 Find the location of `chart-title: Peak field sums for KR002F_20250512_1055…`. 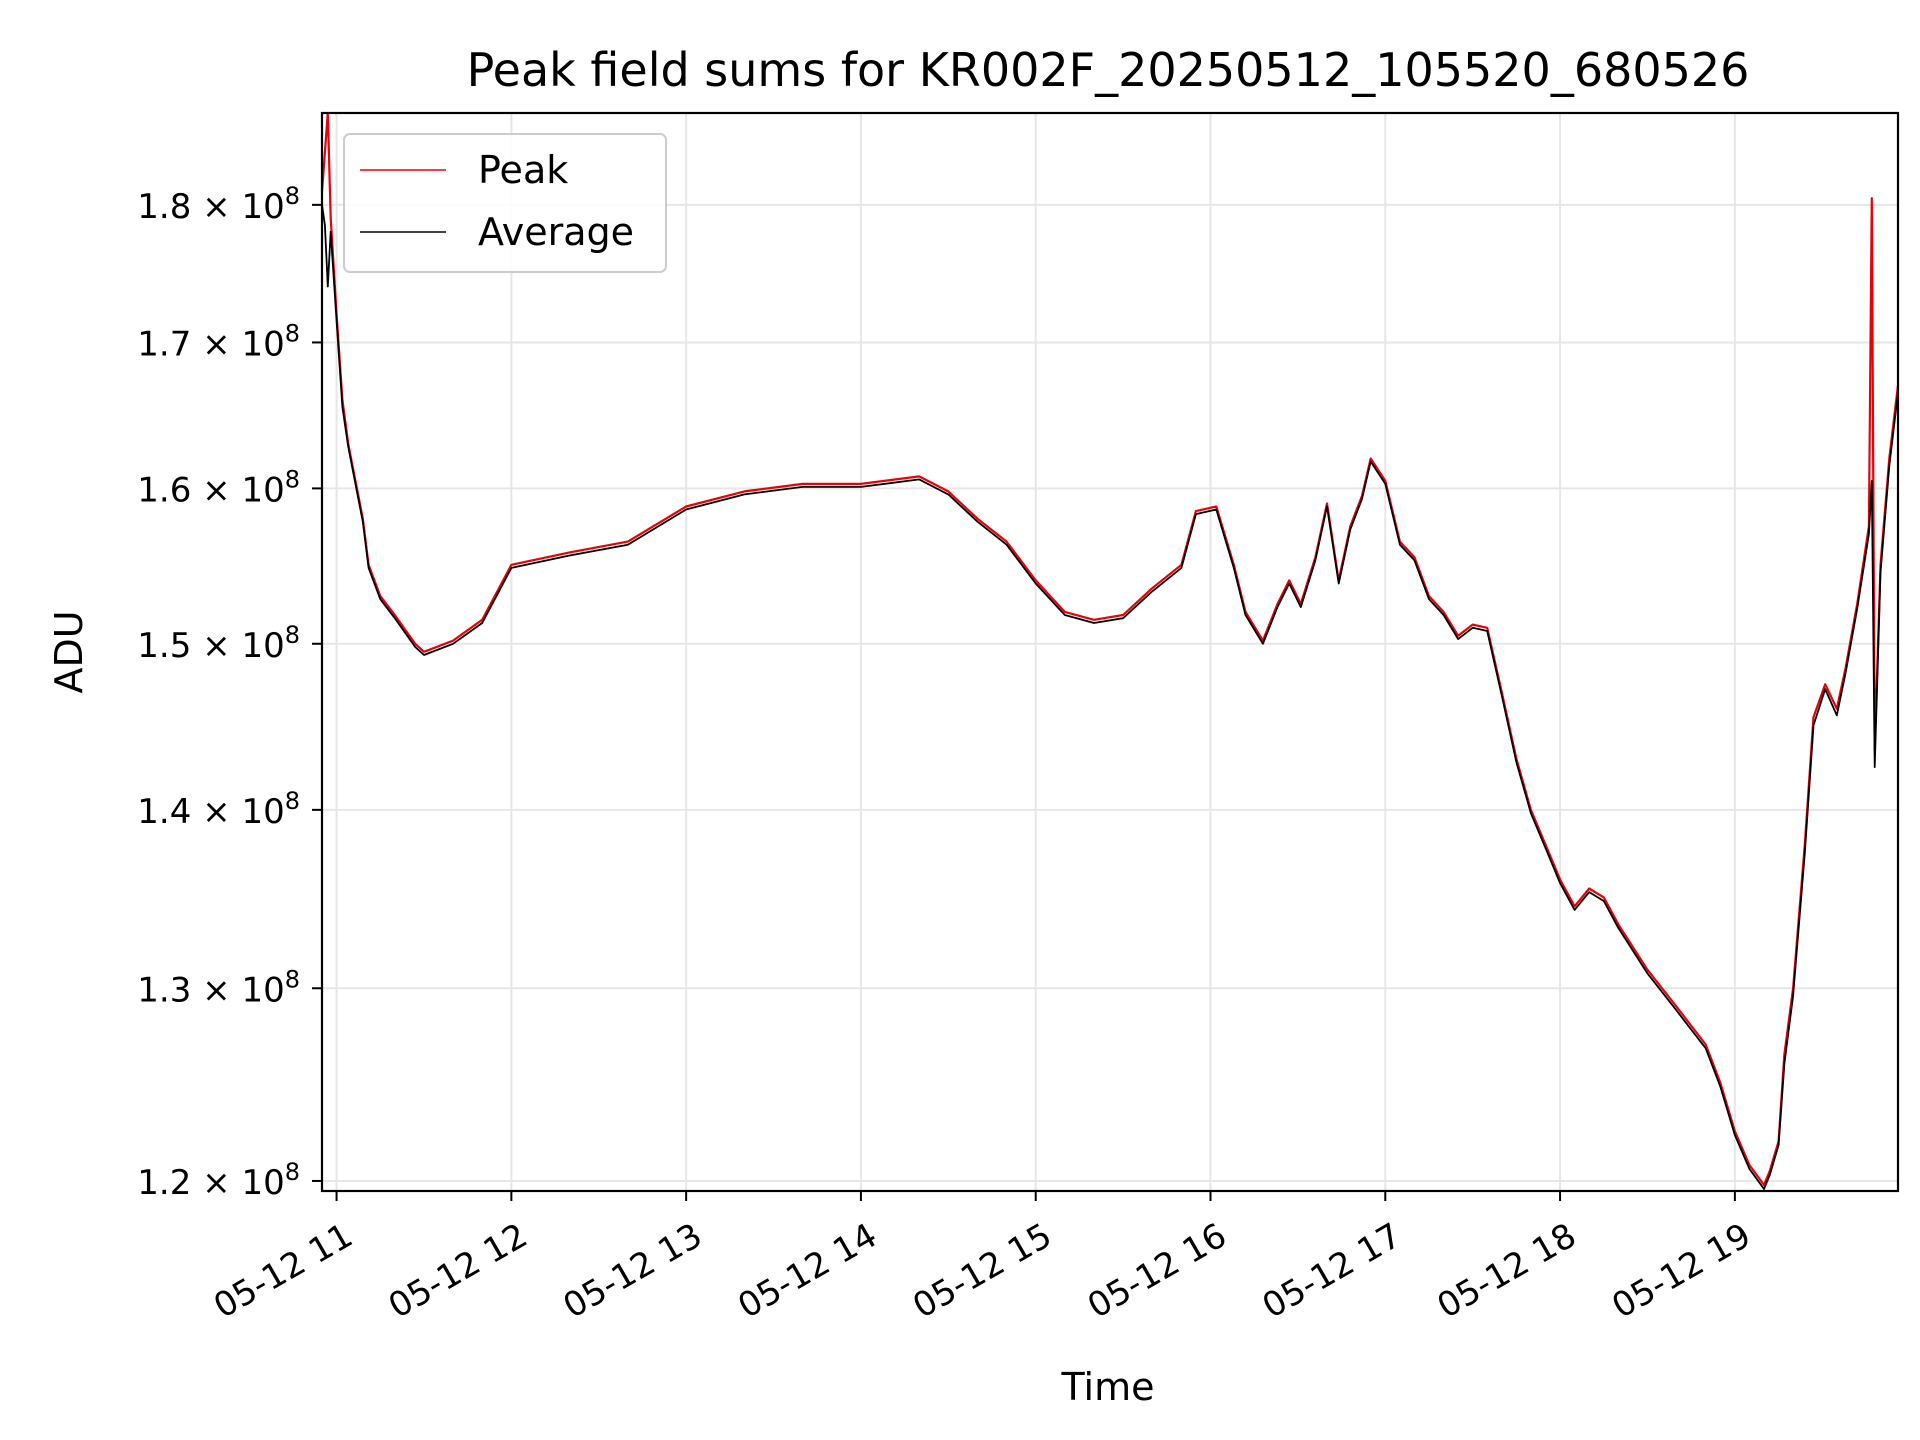

chart-title: Peak field sums for KR002F_20250512_1055… is located at coordinates (1108, 70).